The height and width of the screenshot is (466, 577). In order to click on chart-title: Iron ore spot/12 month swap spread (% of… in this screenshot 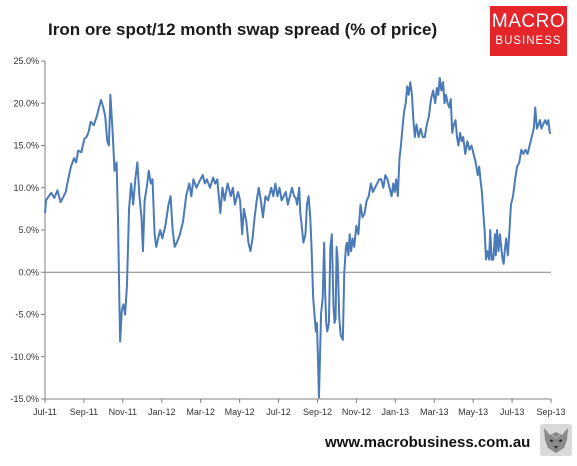, I will do `click(243, 29)`.